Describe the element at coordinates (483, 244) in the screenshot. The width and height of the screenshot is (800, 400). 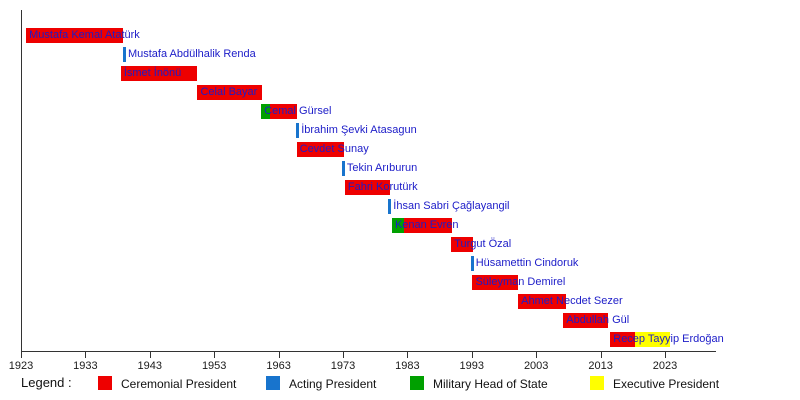
I see `president-name-label: Turgut Özal` at that location.